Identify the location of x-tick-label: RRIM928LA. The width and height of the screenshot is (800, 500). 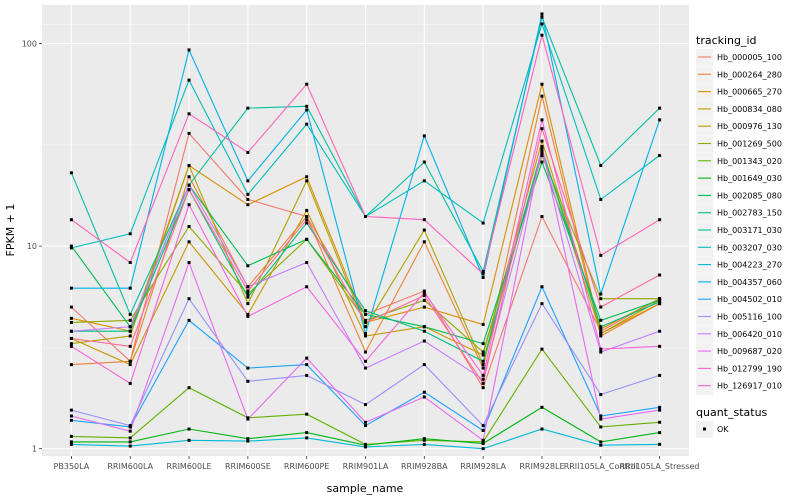
(483, 466).